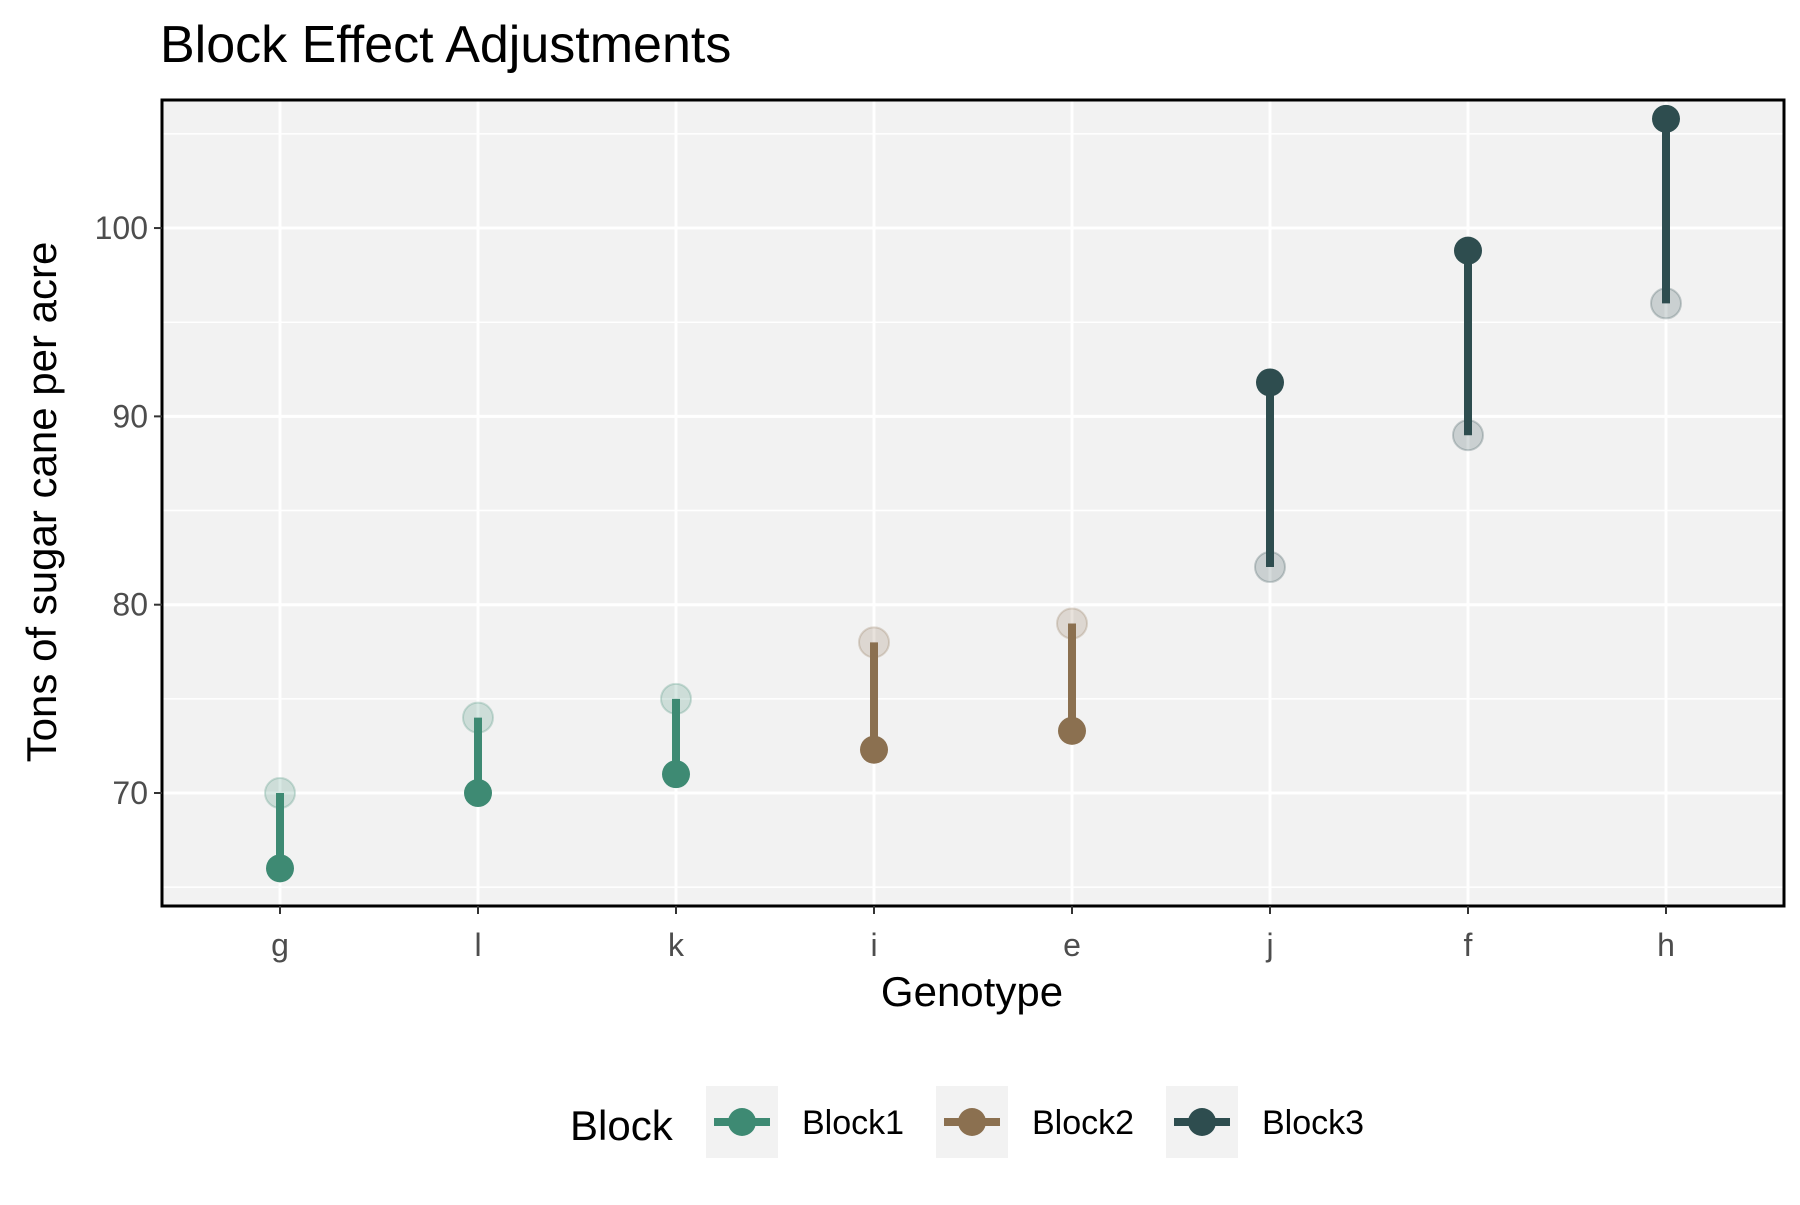  I want to click on series-block1, so click(478, 782).